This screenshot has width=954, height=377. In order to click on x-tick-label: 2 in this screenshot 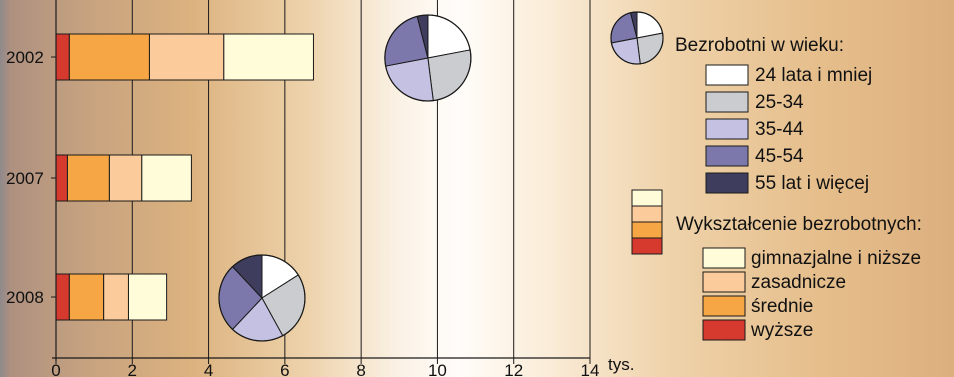, I will do `click(132, 369)`.